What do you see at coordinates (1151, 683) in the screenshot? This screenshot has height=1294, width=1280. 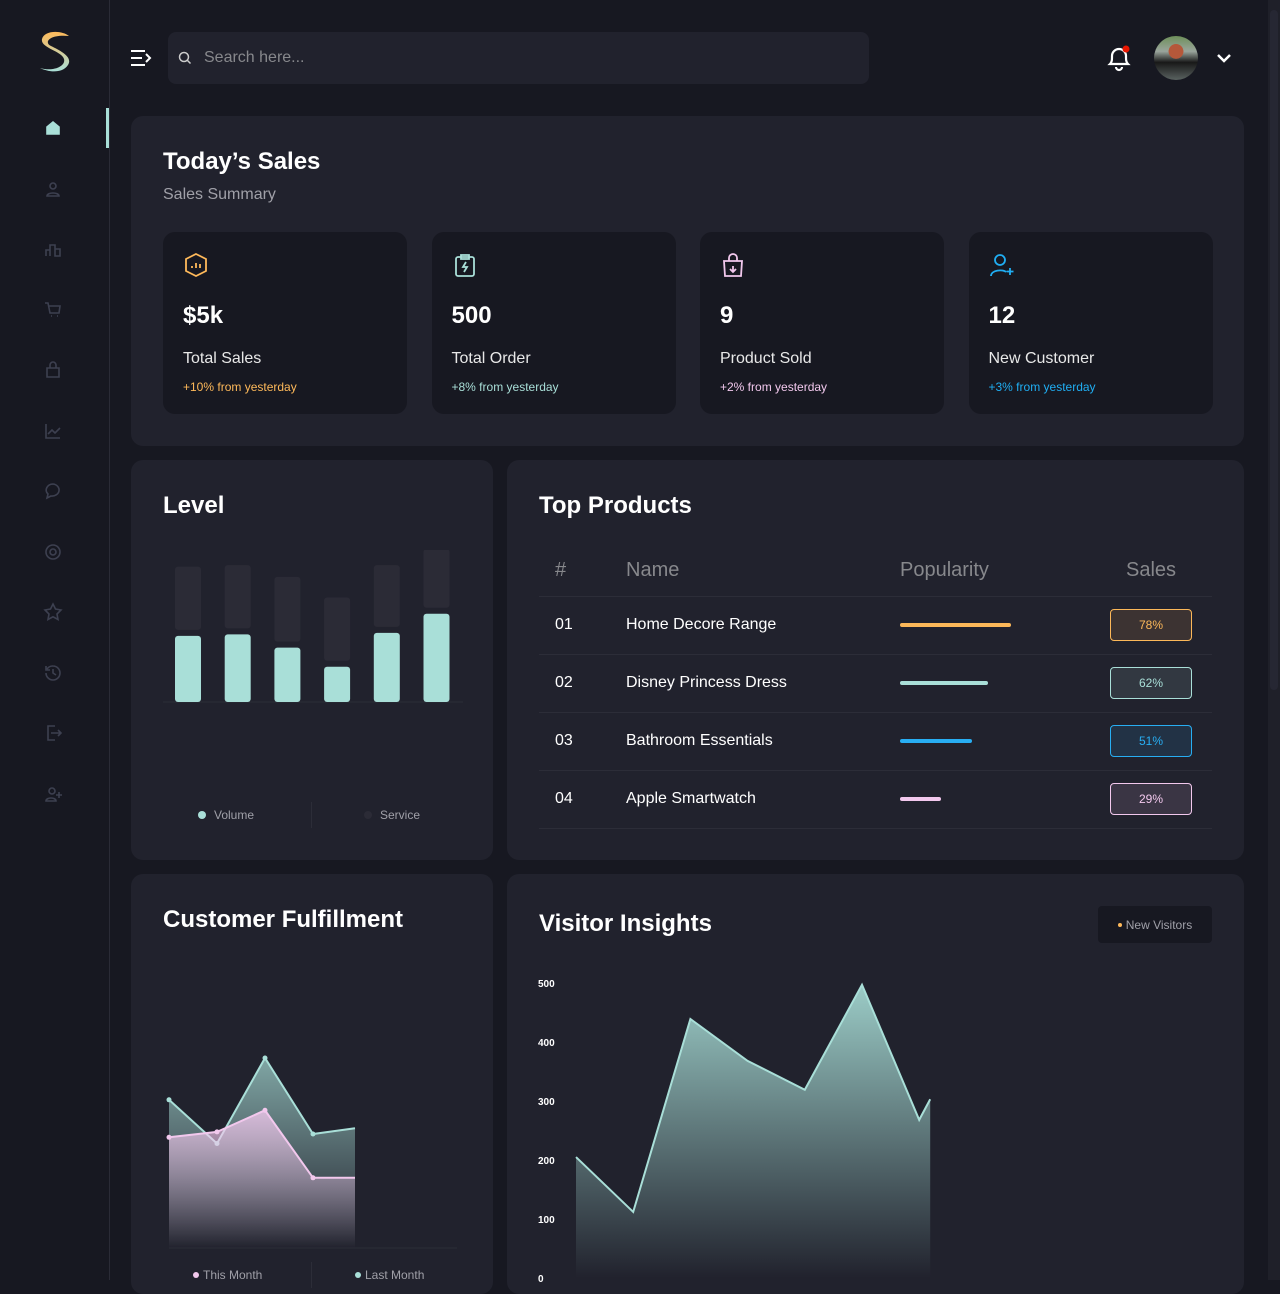 I see `sales-badge: 62%` at bounding box center [1151, 683].